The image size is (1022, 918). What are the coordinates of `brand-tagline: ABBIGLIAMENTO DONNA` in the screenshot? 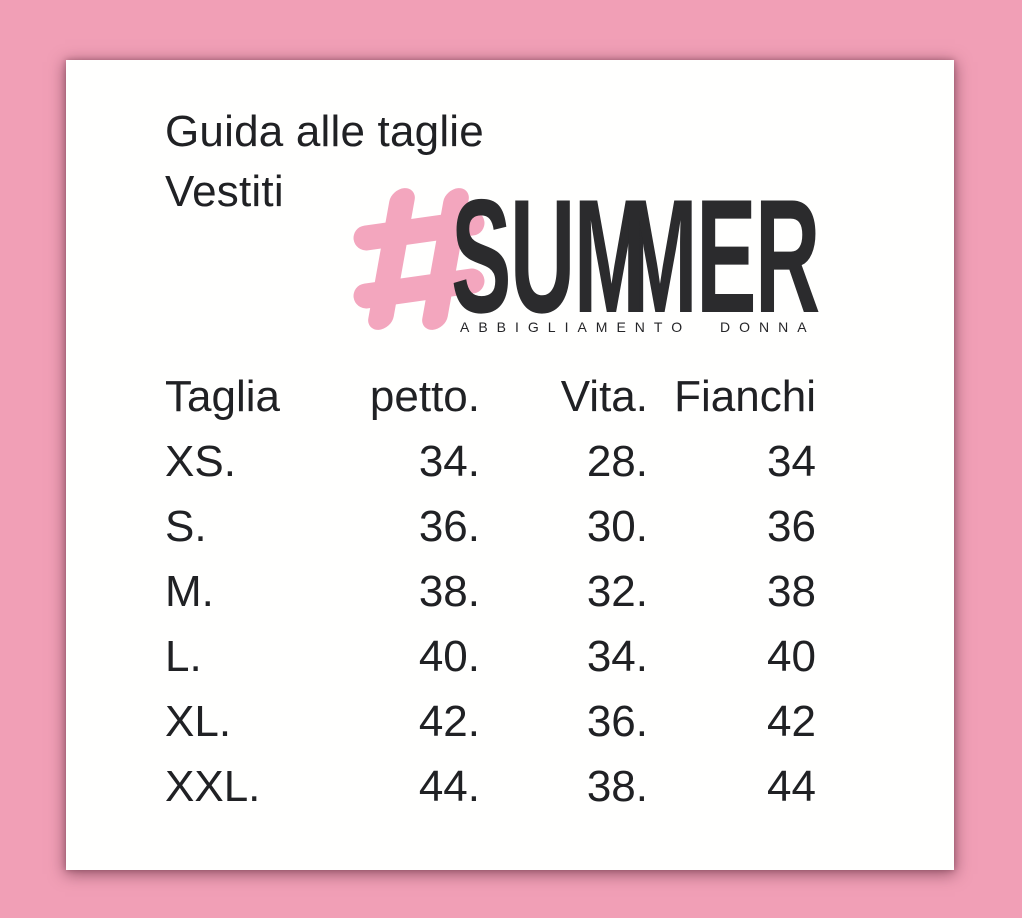 It's located at (638, 327).